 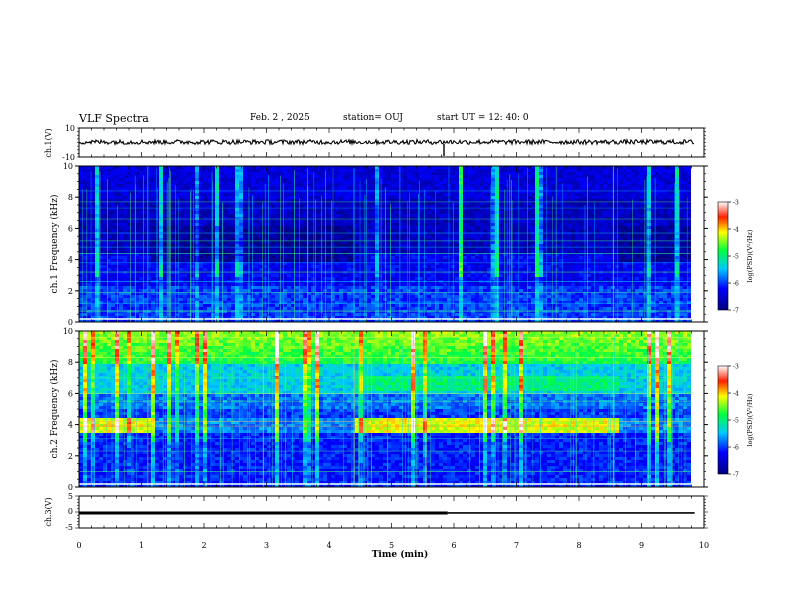 I want to click on time-tick-8: 8, so click(x=578, y=545).